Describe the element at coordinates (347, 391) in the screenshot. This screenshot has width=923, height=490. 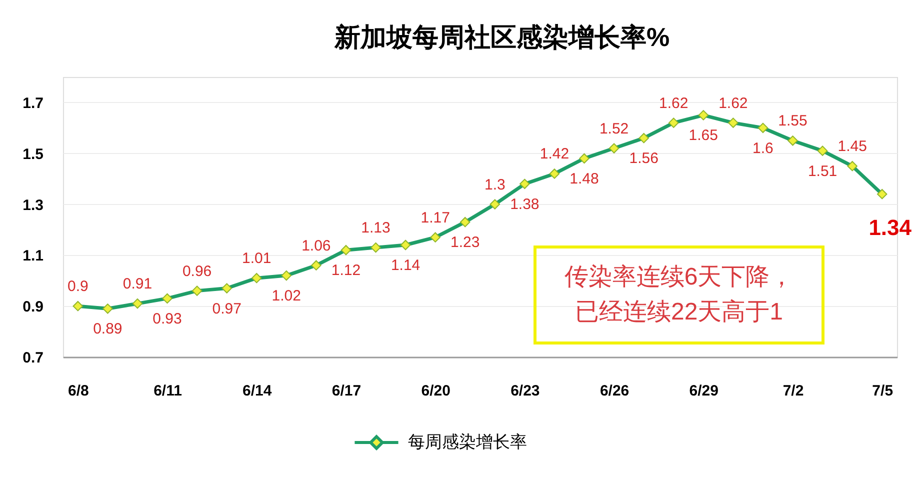
I see `x-tick-label: 6/17` at that location.